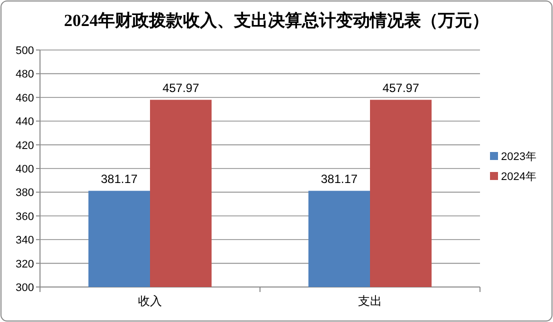 The image size is (553, 322). What do you see at coordinates (25, 98) in the screenshot?
I see `y-tick-label: 460` at bounding box center [25, 98].